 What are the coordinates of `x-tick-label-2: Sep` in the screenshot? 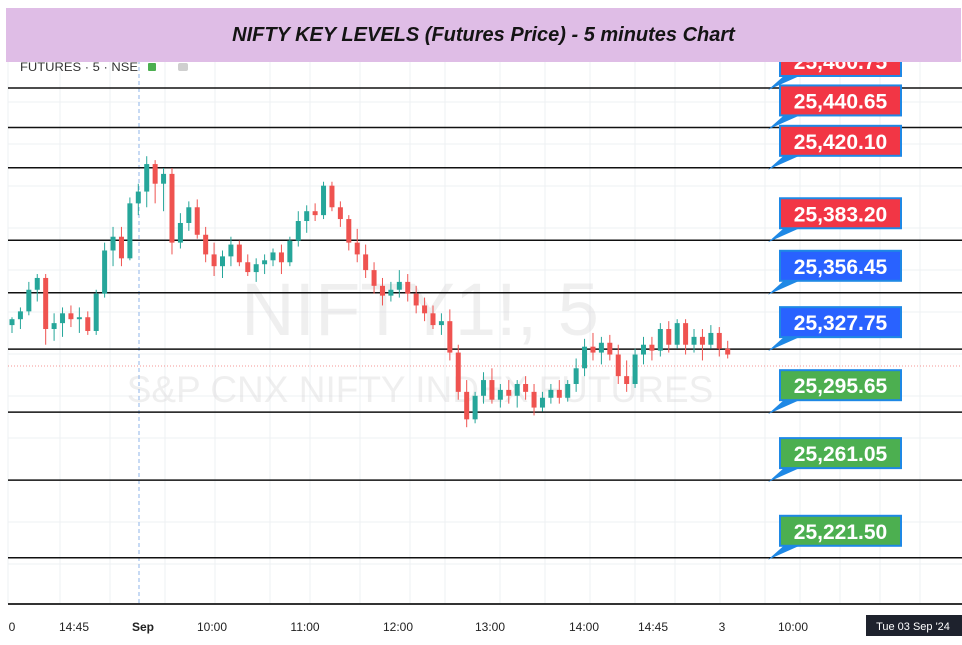 It's located at (143, 627).